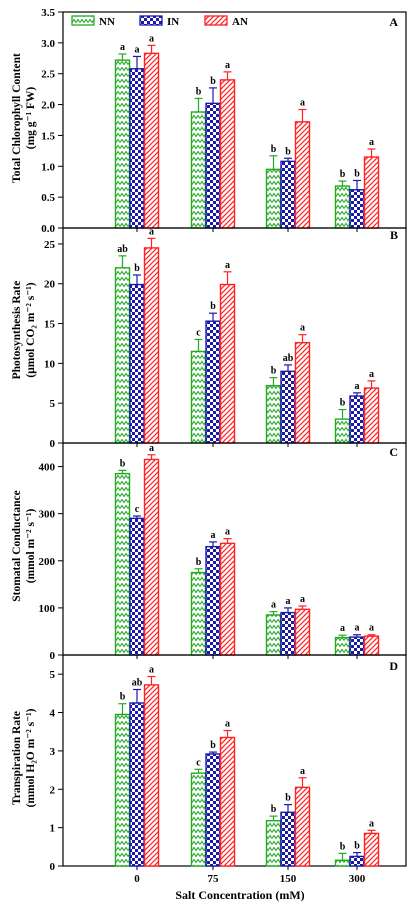 This screenshot has height=908, width=415. Describe the element at coordinates (48, 136) in the screenshot. I see `panel-a-ytick-label: 1.5` at that location.